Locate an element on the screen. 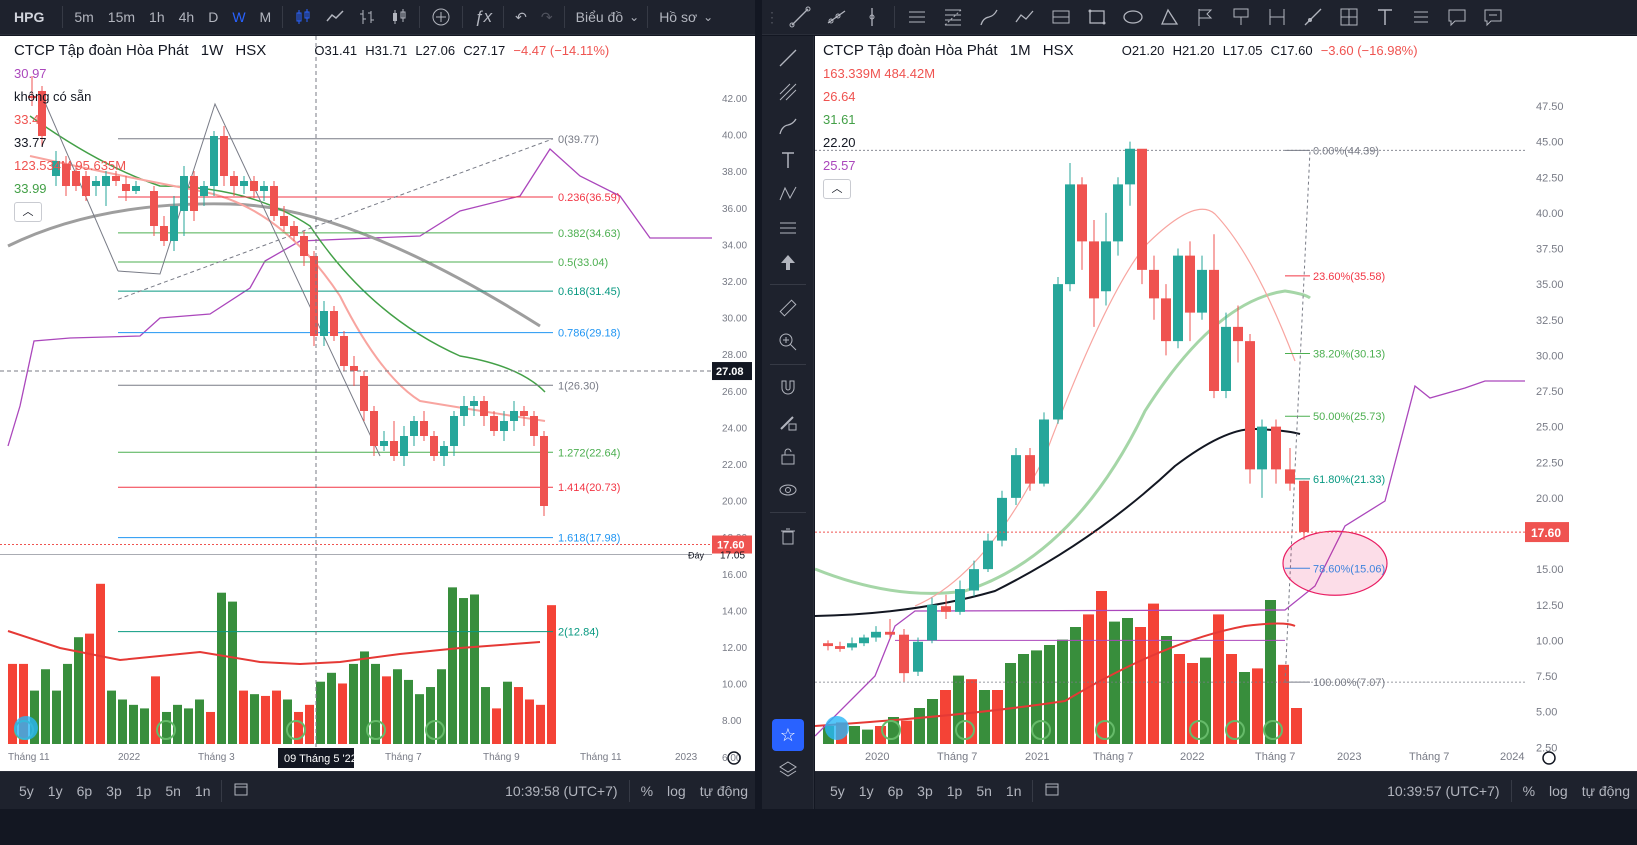  profile-menu-dropdown: Hồ sơ is located at coordinates (684, 17).